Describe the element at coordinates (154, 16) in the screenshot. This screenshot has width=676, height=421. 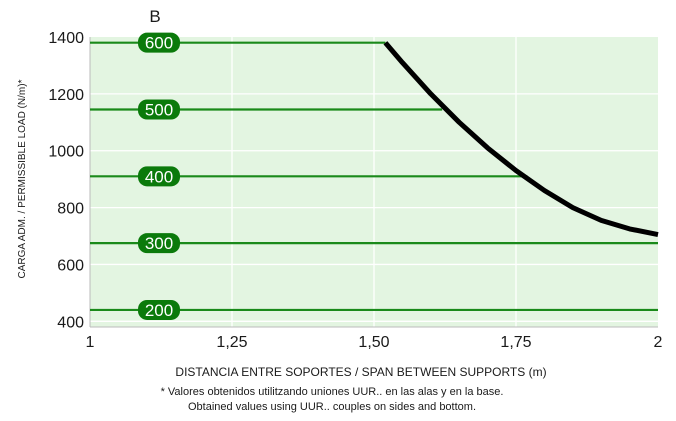
I see `panel-label: B` at that location.